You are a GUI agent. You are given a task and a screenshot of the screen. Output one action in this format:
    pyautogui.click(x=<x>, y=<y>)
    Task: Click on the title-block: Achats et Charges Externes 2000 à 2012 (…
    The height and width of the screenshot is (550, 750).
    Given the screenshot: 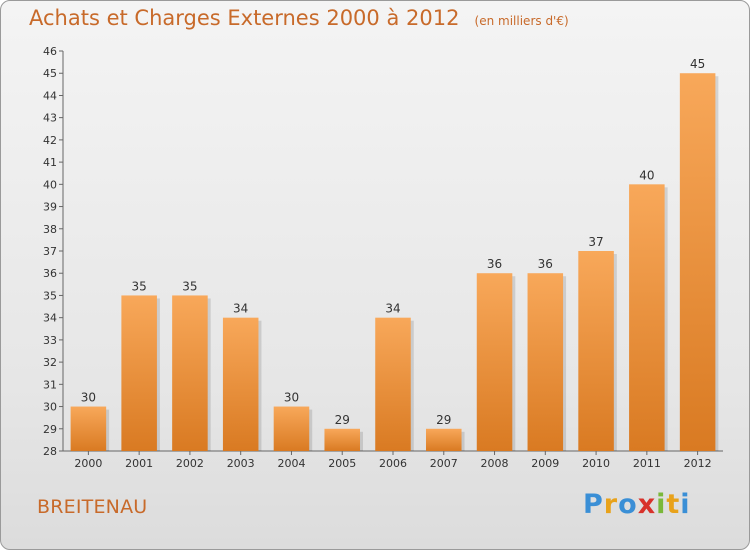 What is the action you would take?
    pyautogui.click(x=299, y=18)
    